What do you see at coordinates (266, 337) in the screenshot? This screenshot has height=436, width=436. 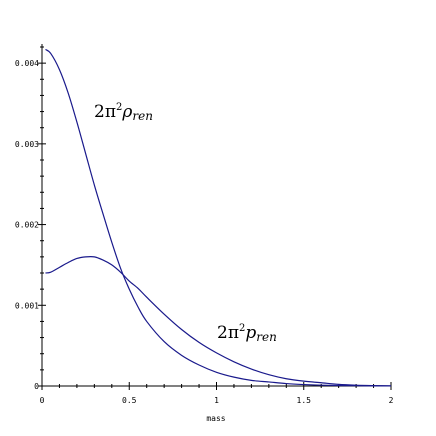 I see `annotation-p-sub: ren` at bounding box center [266, 337].